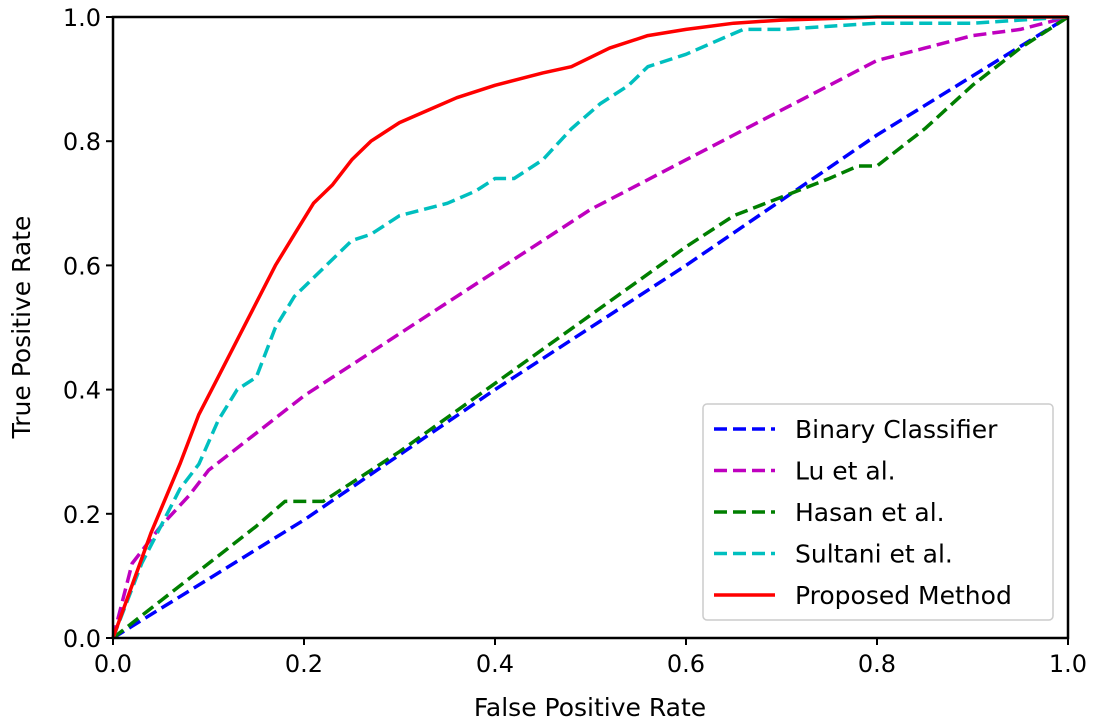 The width and height of the screenshot is (1094, 725). I want to click on y-tick-label: 0.8, so click(82, 142).